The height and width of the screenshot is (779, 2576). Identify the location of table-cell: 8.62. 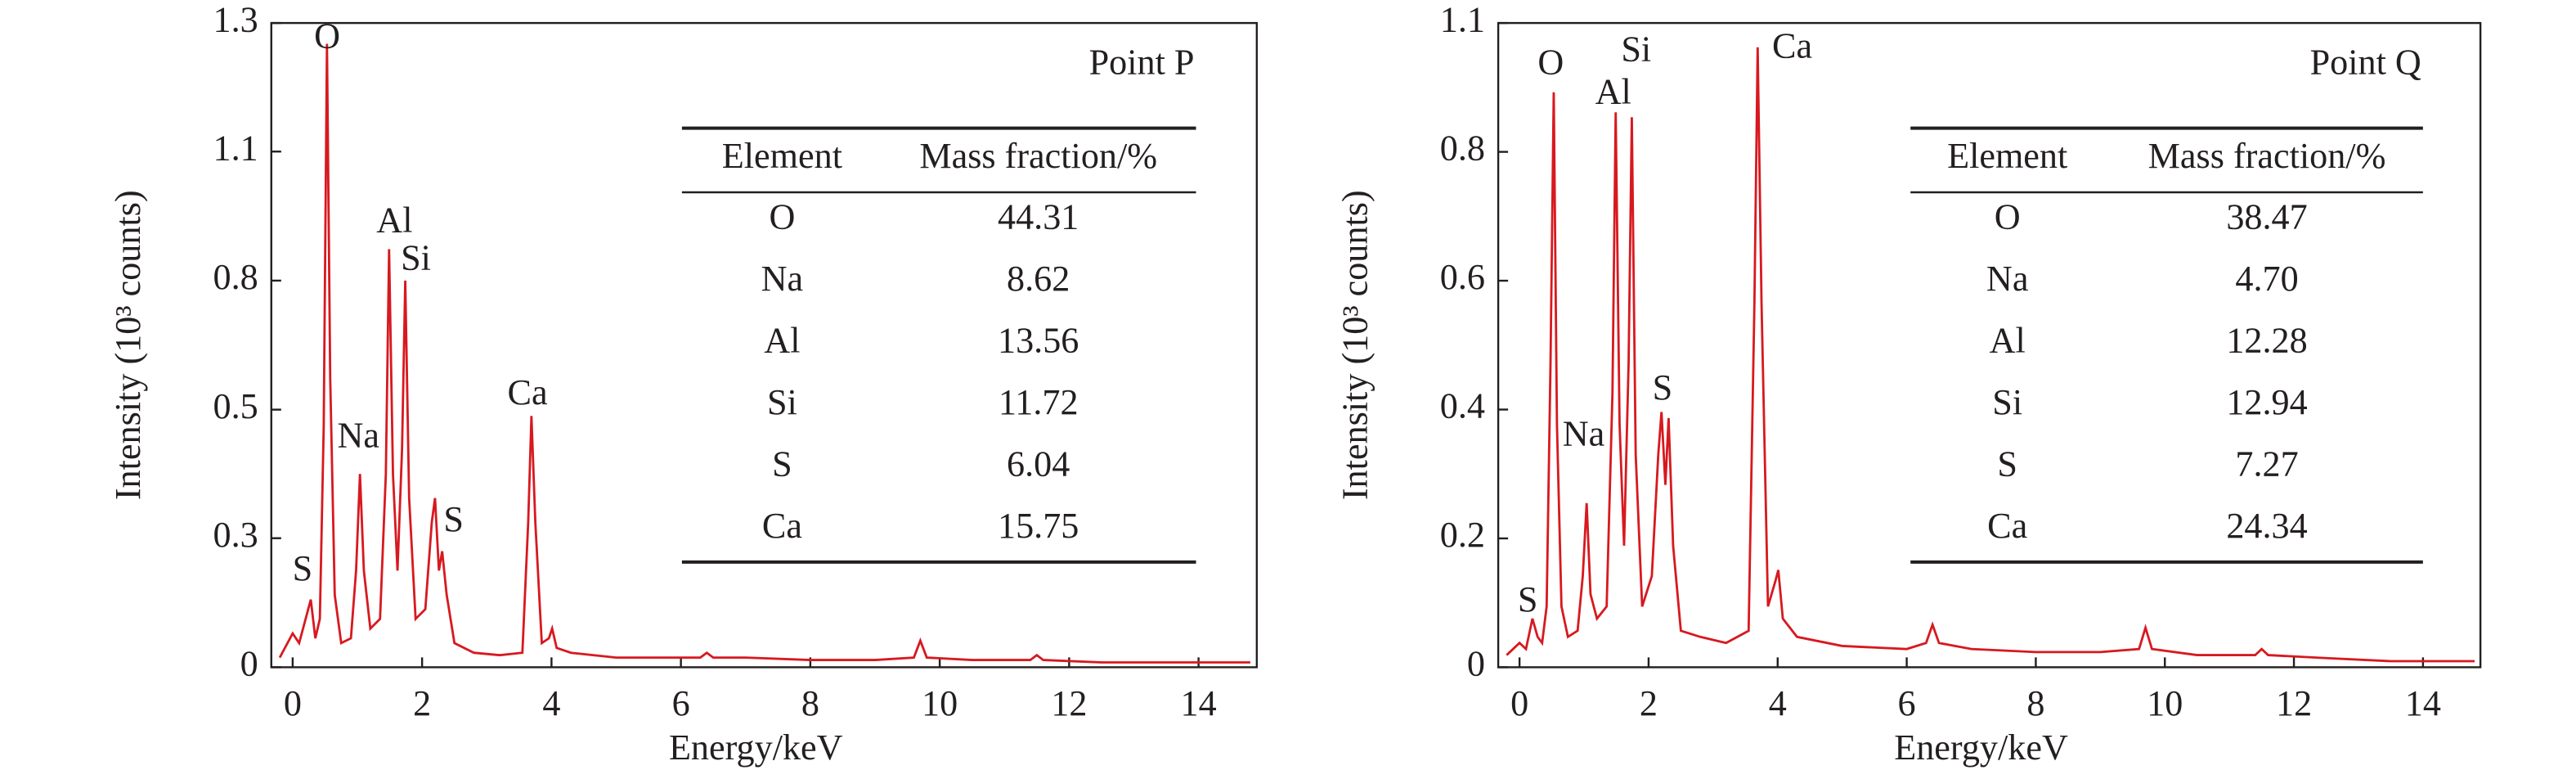
(1038, 279).